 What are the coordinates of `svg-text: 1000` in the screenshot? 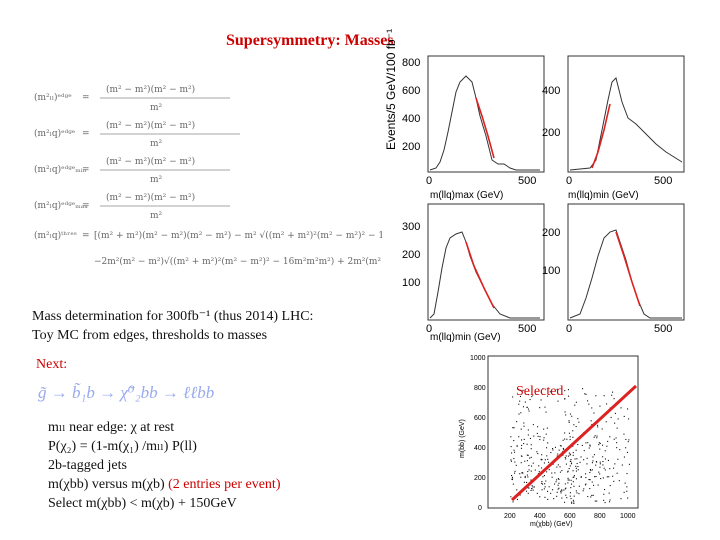 It's located at (478, 358).